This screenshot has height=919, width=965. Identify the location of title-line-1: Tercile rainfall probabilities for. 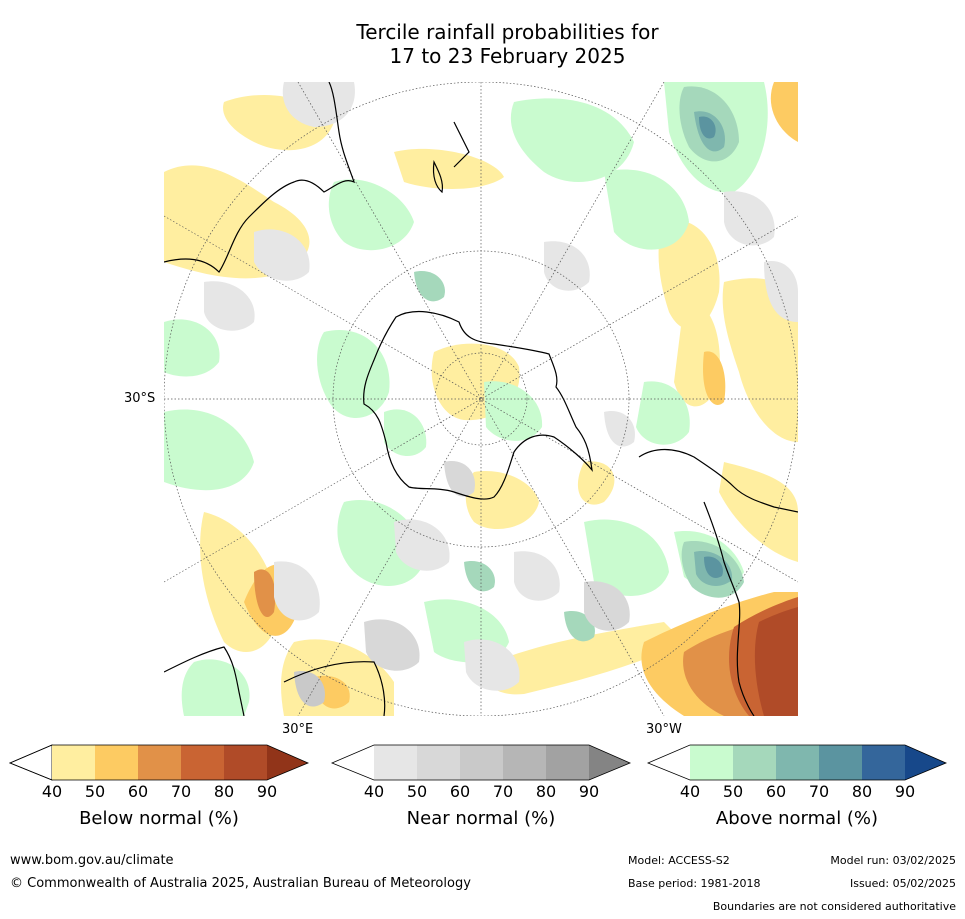
(507, 32).